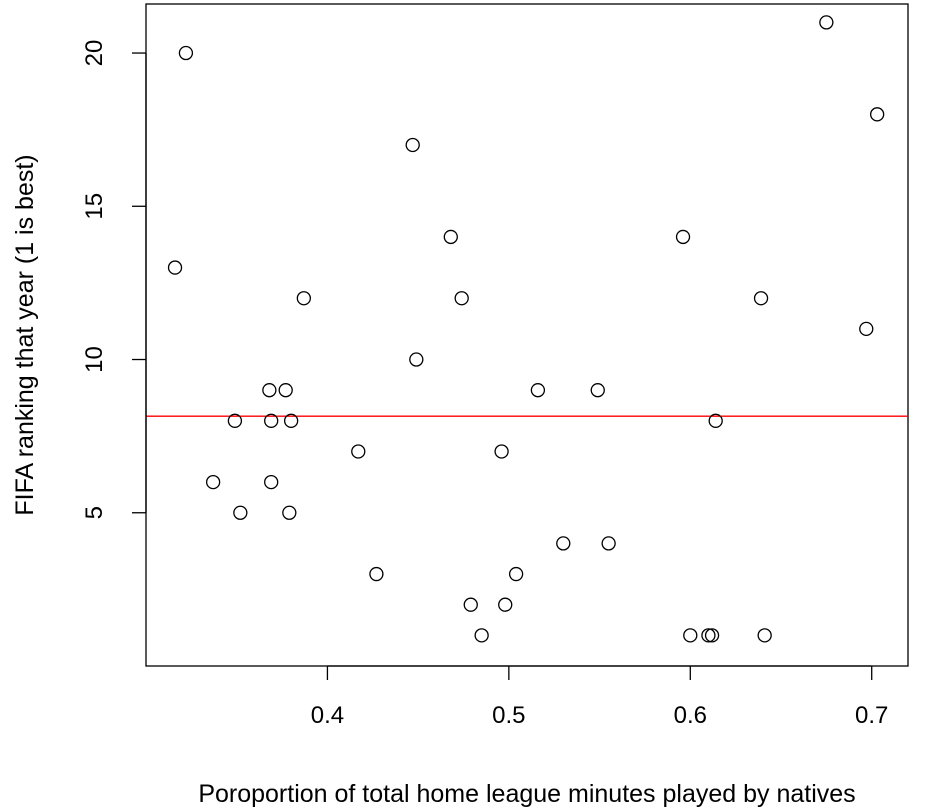 Image resolution: width=925 pixels, height=811 pixels. Describe the element at coordinates (871, 715) in the screenshot. I see `x-tick-label: 0.7` at that location.